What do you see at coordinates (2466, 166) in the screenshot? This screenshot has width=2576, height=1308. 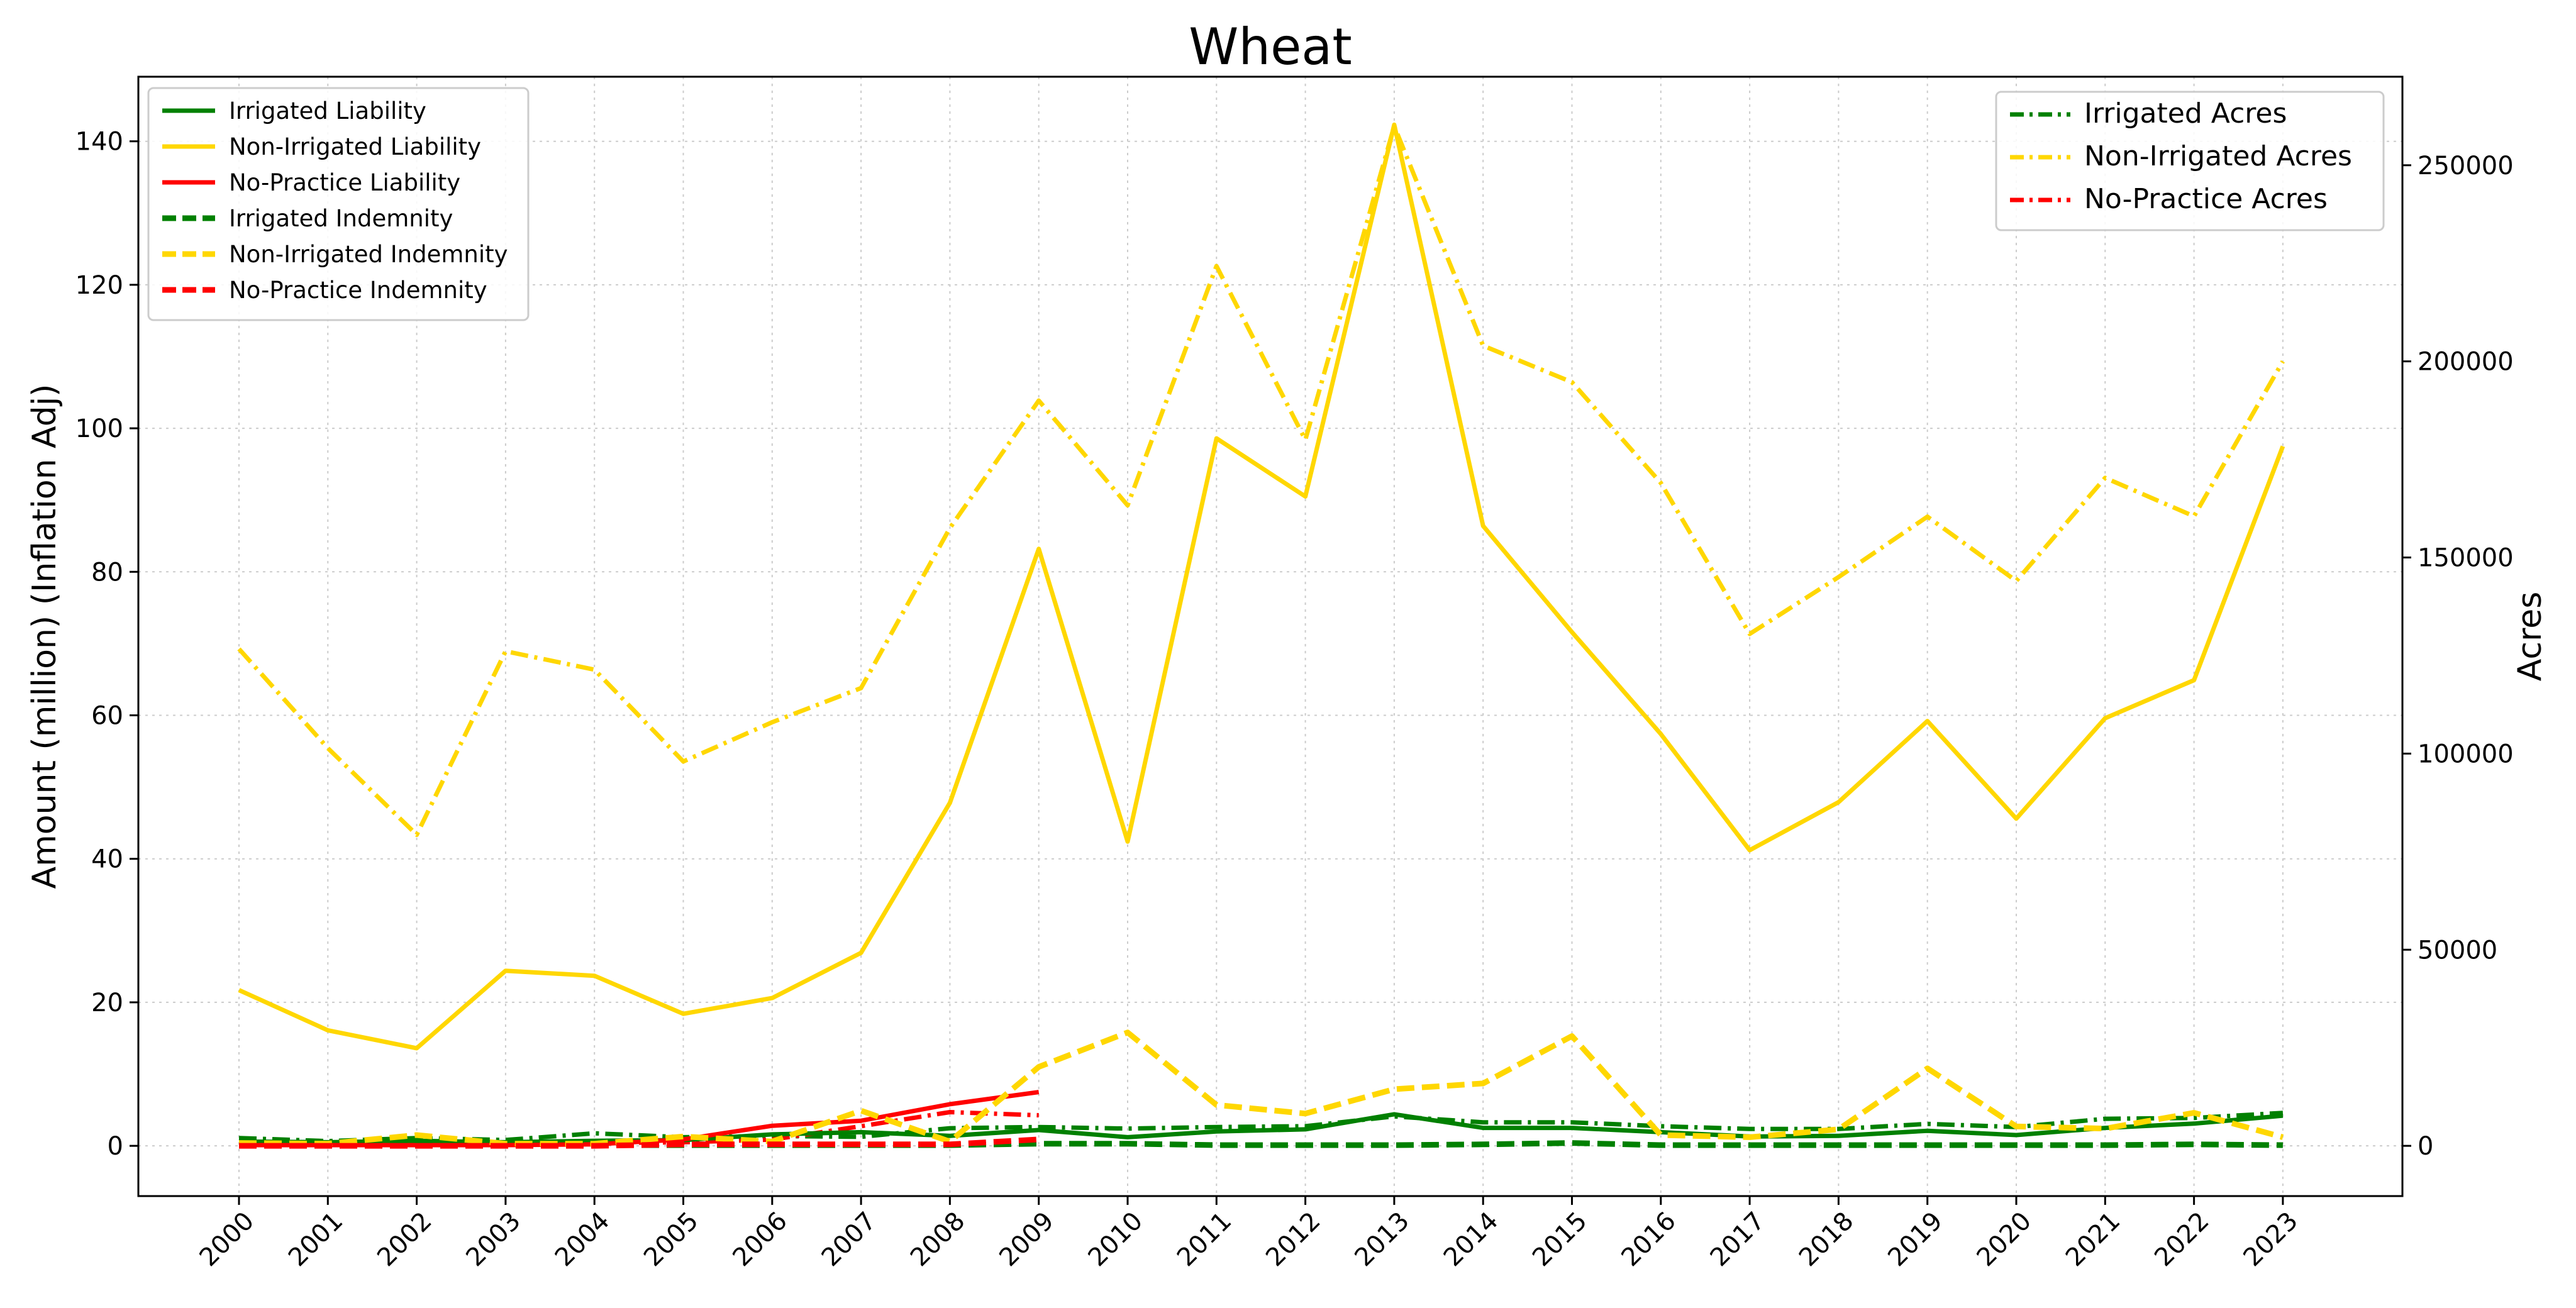 I see `y2-tick-label: 250000` at bounding box center [2466, 166].